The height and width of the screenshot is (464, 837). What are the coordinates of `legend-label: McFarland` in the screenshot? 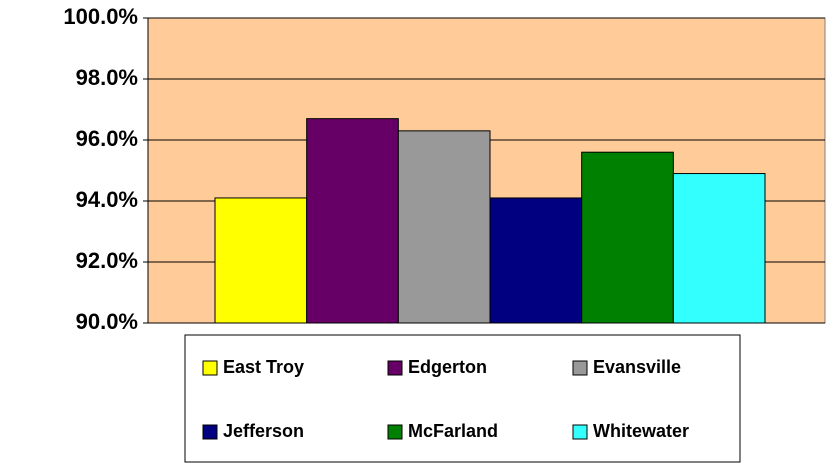 It's located at (453, 431).